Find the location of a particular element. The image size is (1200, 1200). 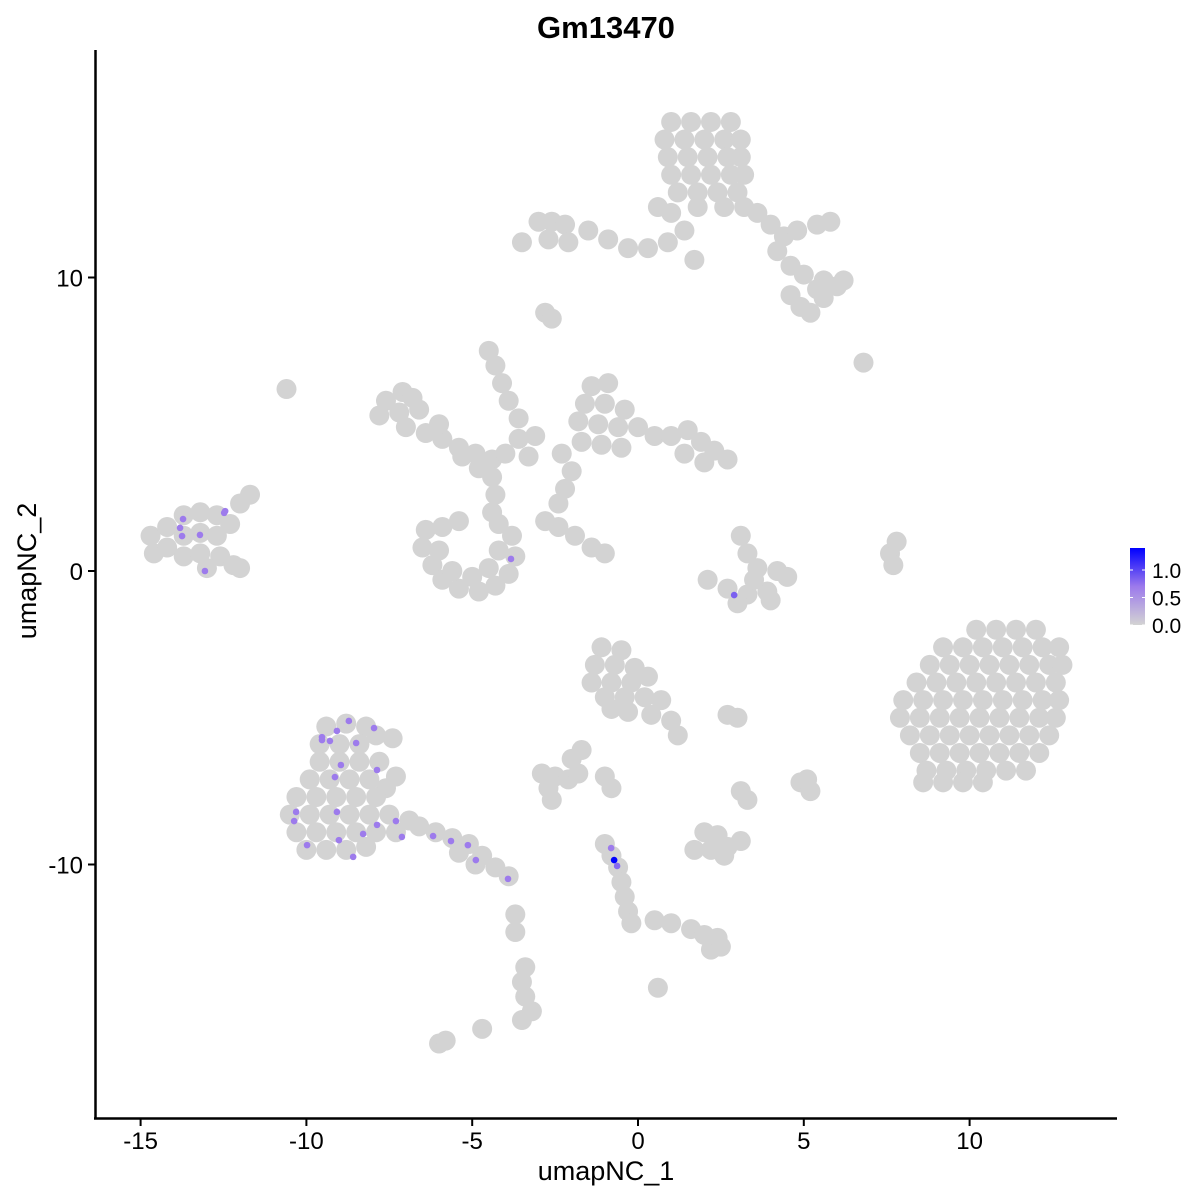

x-axis-label: umapNC_1 is located at coordinates (606, 1171).